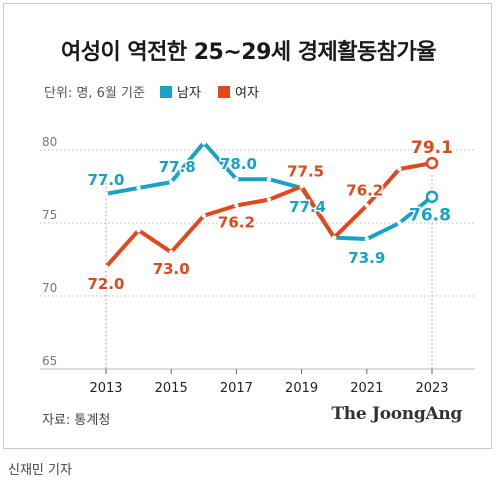 The width and height of the screenshot is (497, 483). I want to click on legend-item-female: 여자, so click(238, 91).